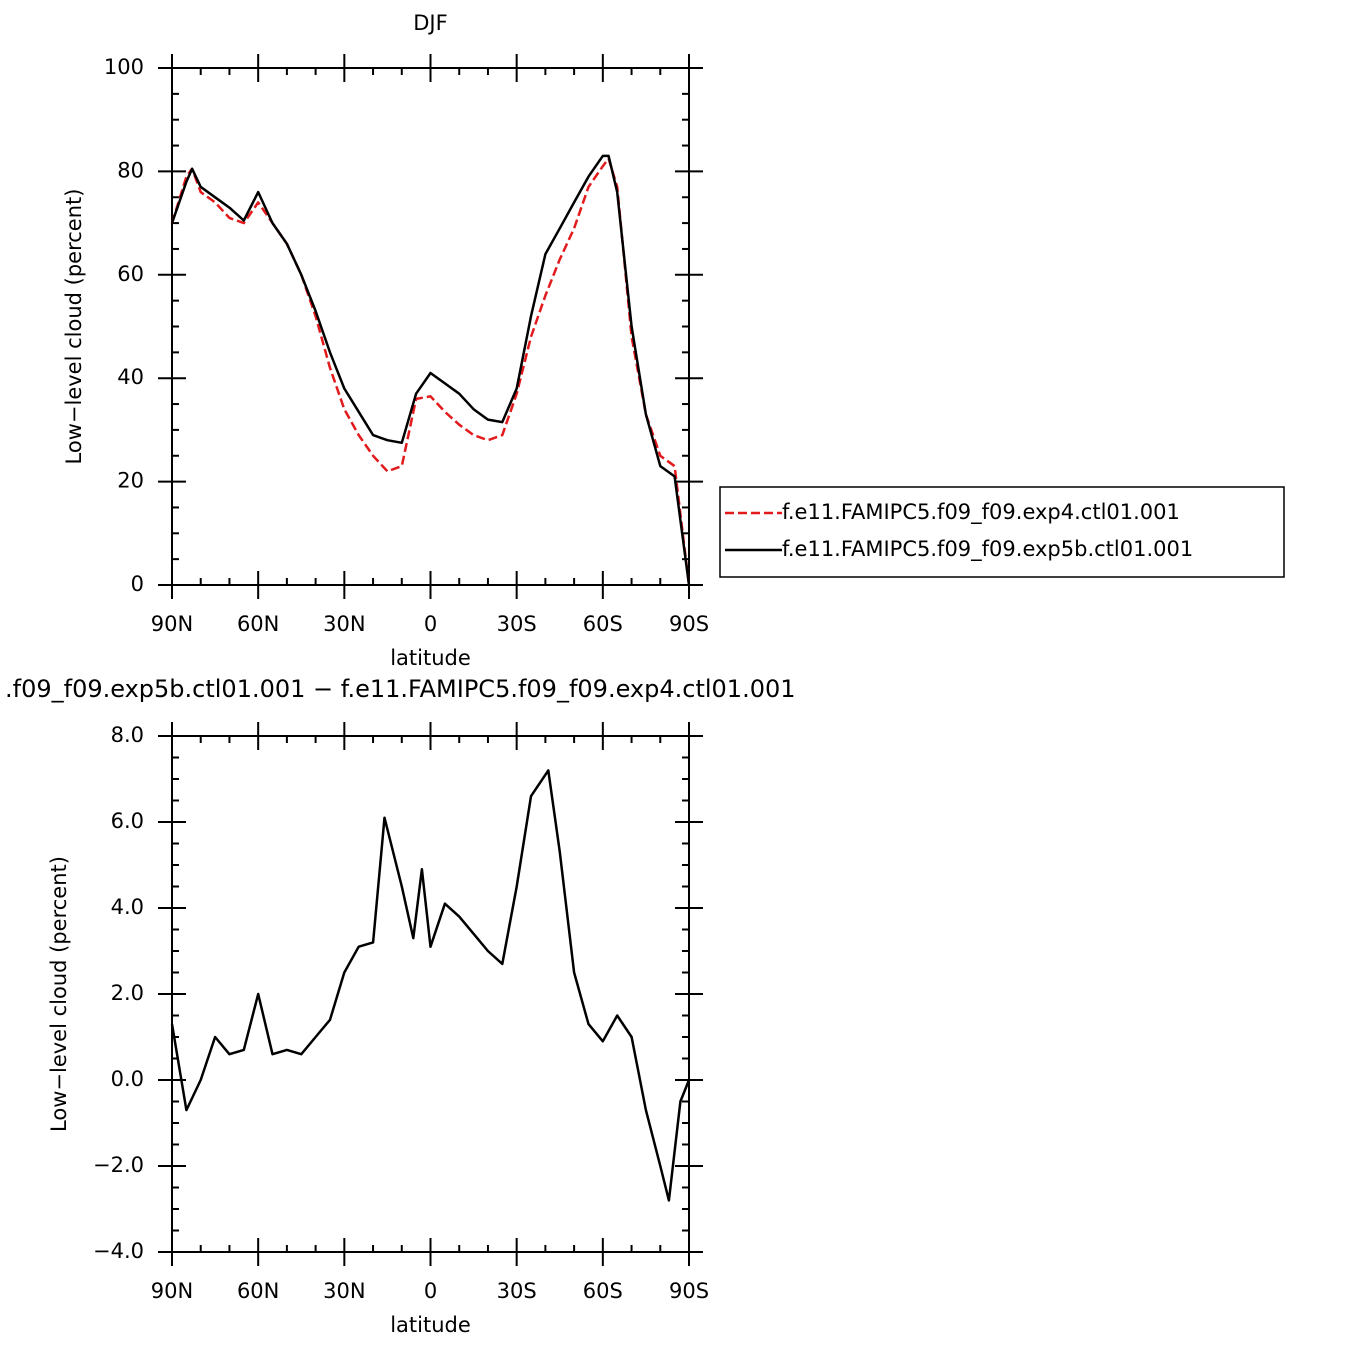  What do you see at coordinates (987, 549) in the screenshot?
I see `legend-label: f.e11.FAMIPC5.f09_f09.exp5b.ctl01.001` at bounding box center [987, 549].